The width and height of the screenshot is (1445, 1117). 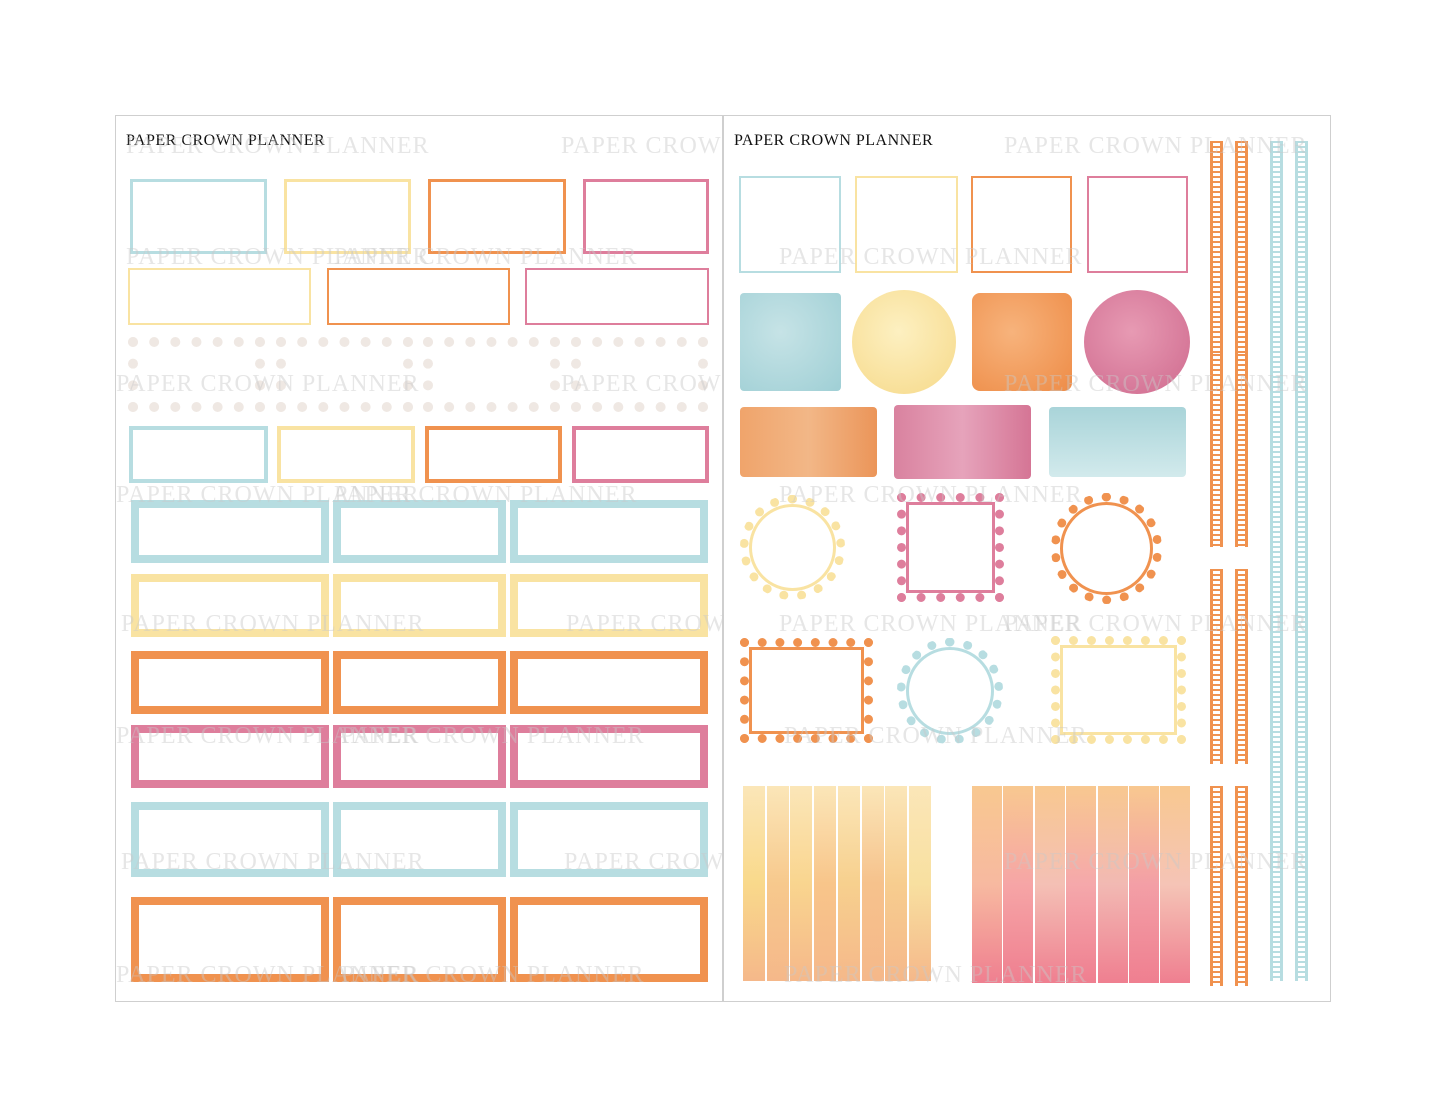 I want to click on thick-label-r2-c1, so click(x=230, y=605).